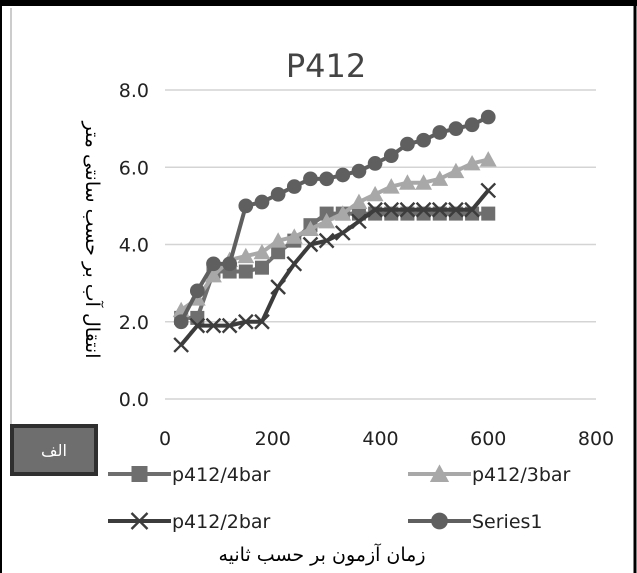 The width and height of the screenshot is (637, 573). What do you see at coordinates (221, 475) in the screenshot?
I see `legend-label: p412/4bar` at bounding box center [221, 475].